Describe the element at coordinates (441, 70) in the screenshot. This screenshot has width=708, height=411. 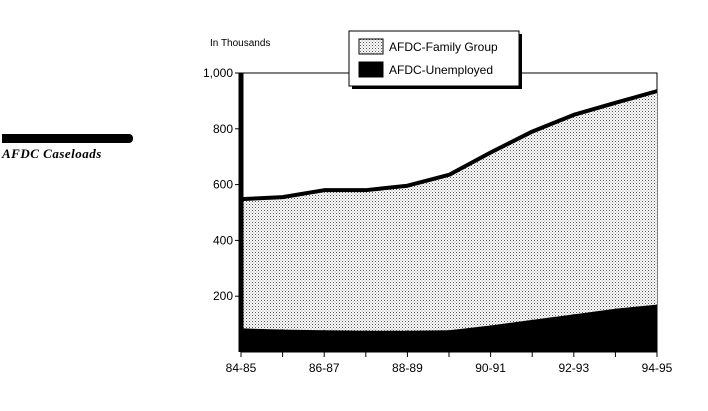
I see `legend-label: AFDC-Unemployed` at that location.